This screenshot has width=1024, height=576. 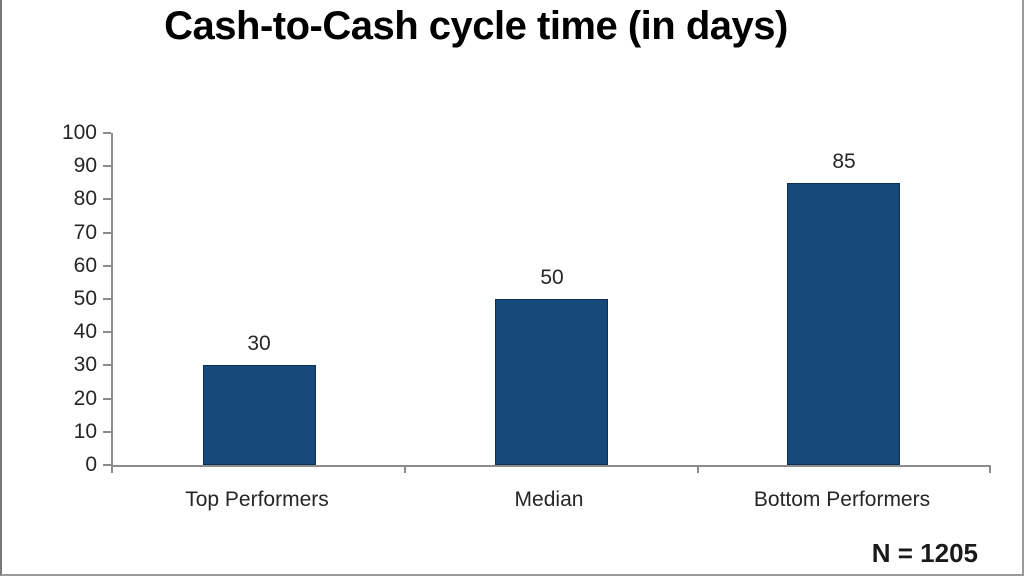 What do you see at coordinates (842, 499) in the screenshot?
I see `category-label: Bottom Performers` at bounding box center [842, 499].